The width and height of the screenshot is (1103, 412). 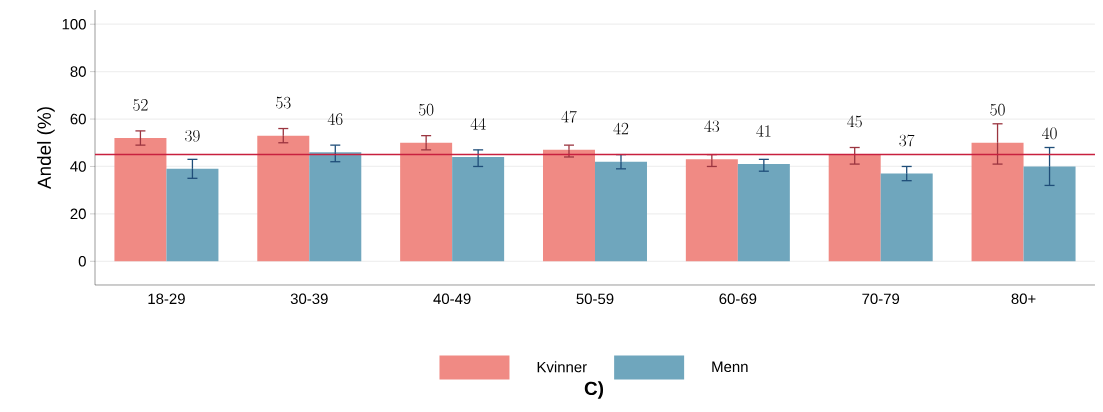 What do you see at coordinates (82, 261) in the screenshot?
I see `y-tick-label: 0` at bounding box center [82, 261].